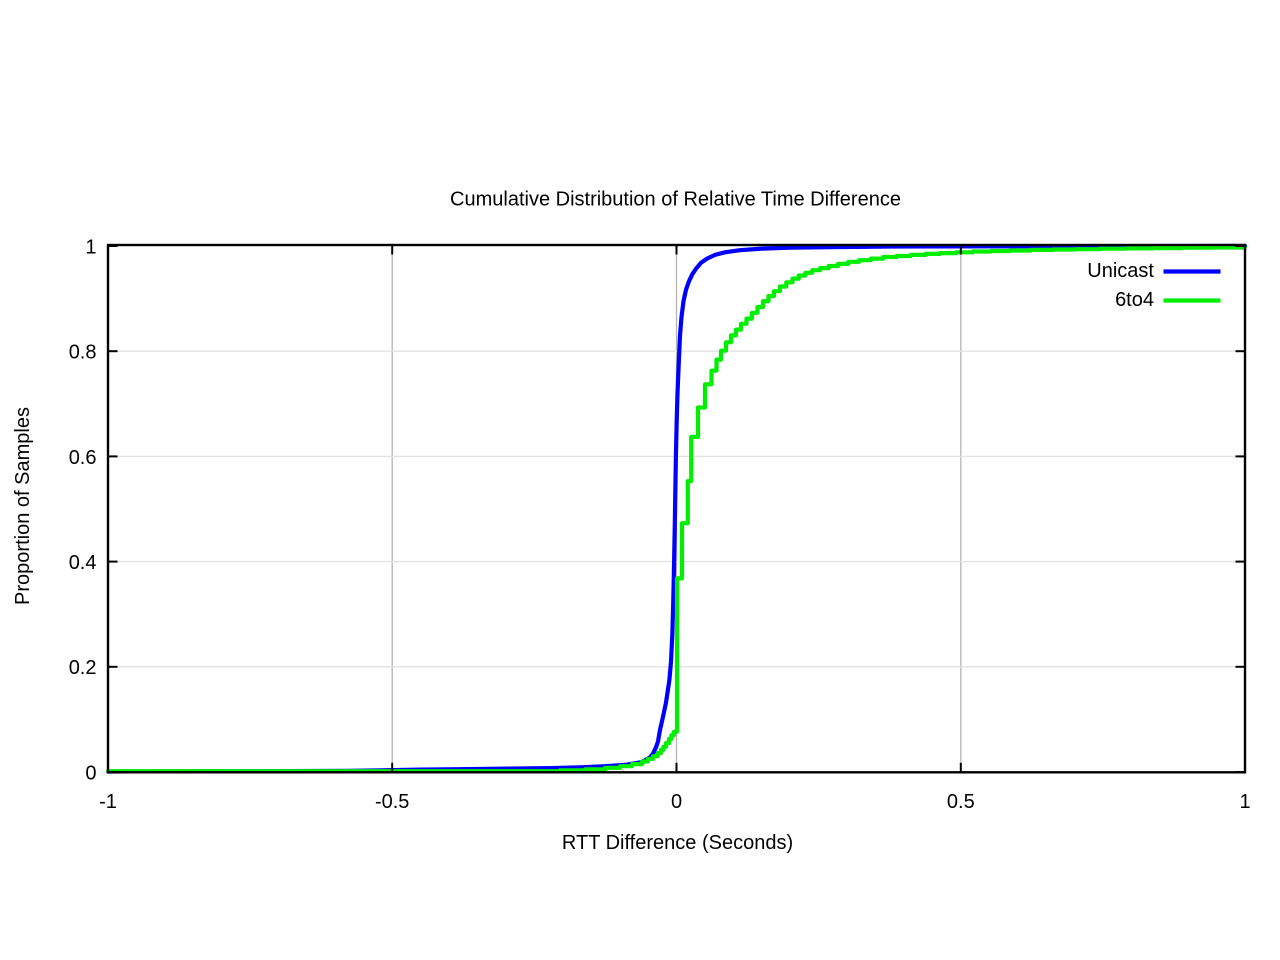 This screenshot has height=960, width=1280. Describe the element at coordinates (961, 802) in the screenshot. I see `svg-text: 0.5` at that location.